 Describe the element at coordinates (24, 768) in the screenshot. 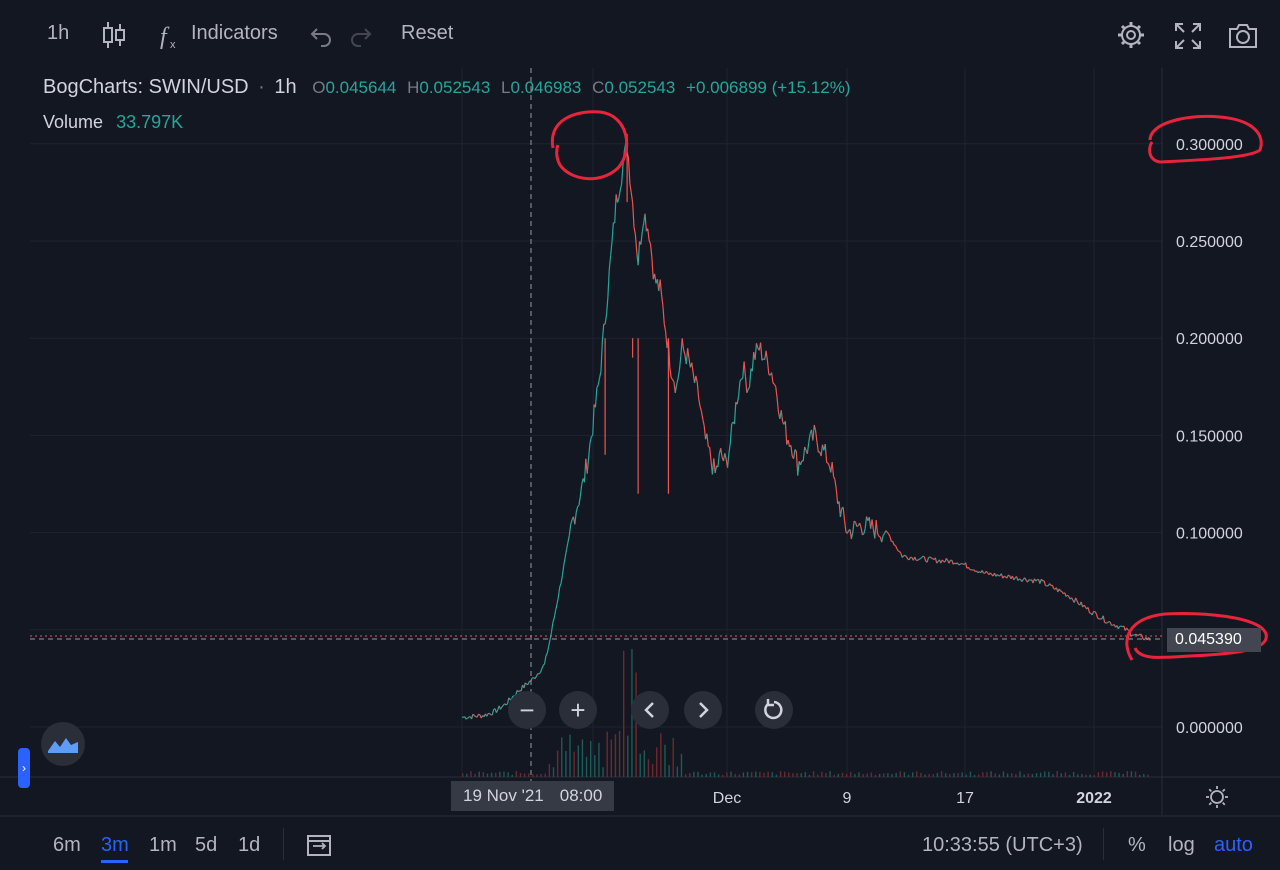

I see `side-panel-toggle: ›` at that location.